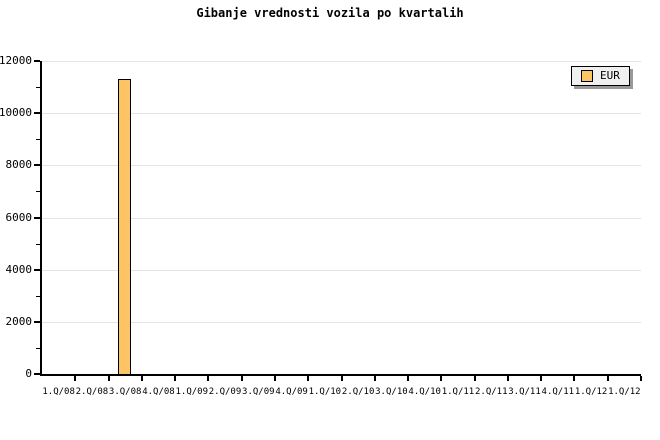 The width and height of the screenshot is (660, 440). Describe the element at coordinates (16, 60) in the screenshot. I see `y-tick-label: 12000` at that location.